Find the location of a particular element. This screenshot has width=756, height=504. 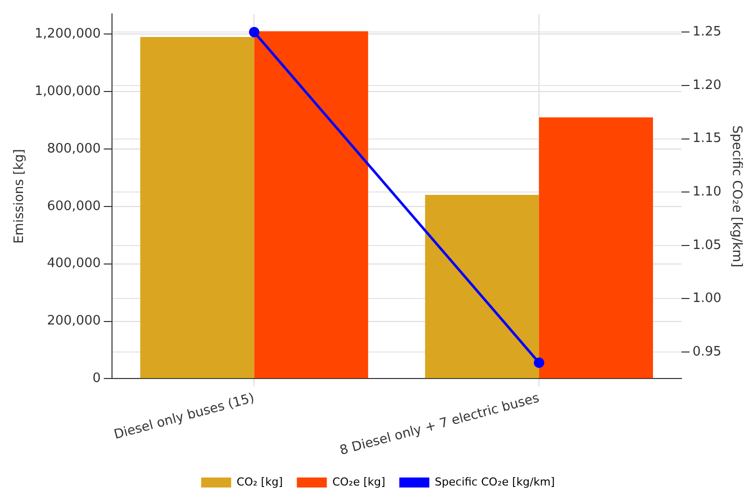

y2-tick-label: 1.00 is located at coordinates (707, 298).